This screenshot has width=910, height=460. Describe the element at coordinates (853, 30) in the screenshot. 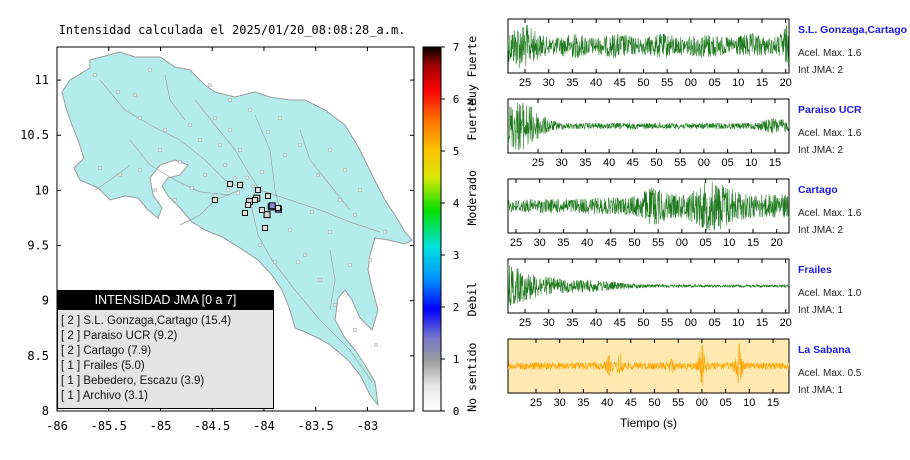

I see `trace-station-name: S.L. Gonzaga,Cartago` at that location.